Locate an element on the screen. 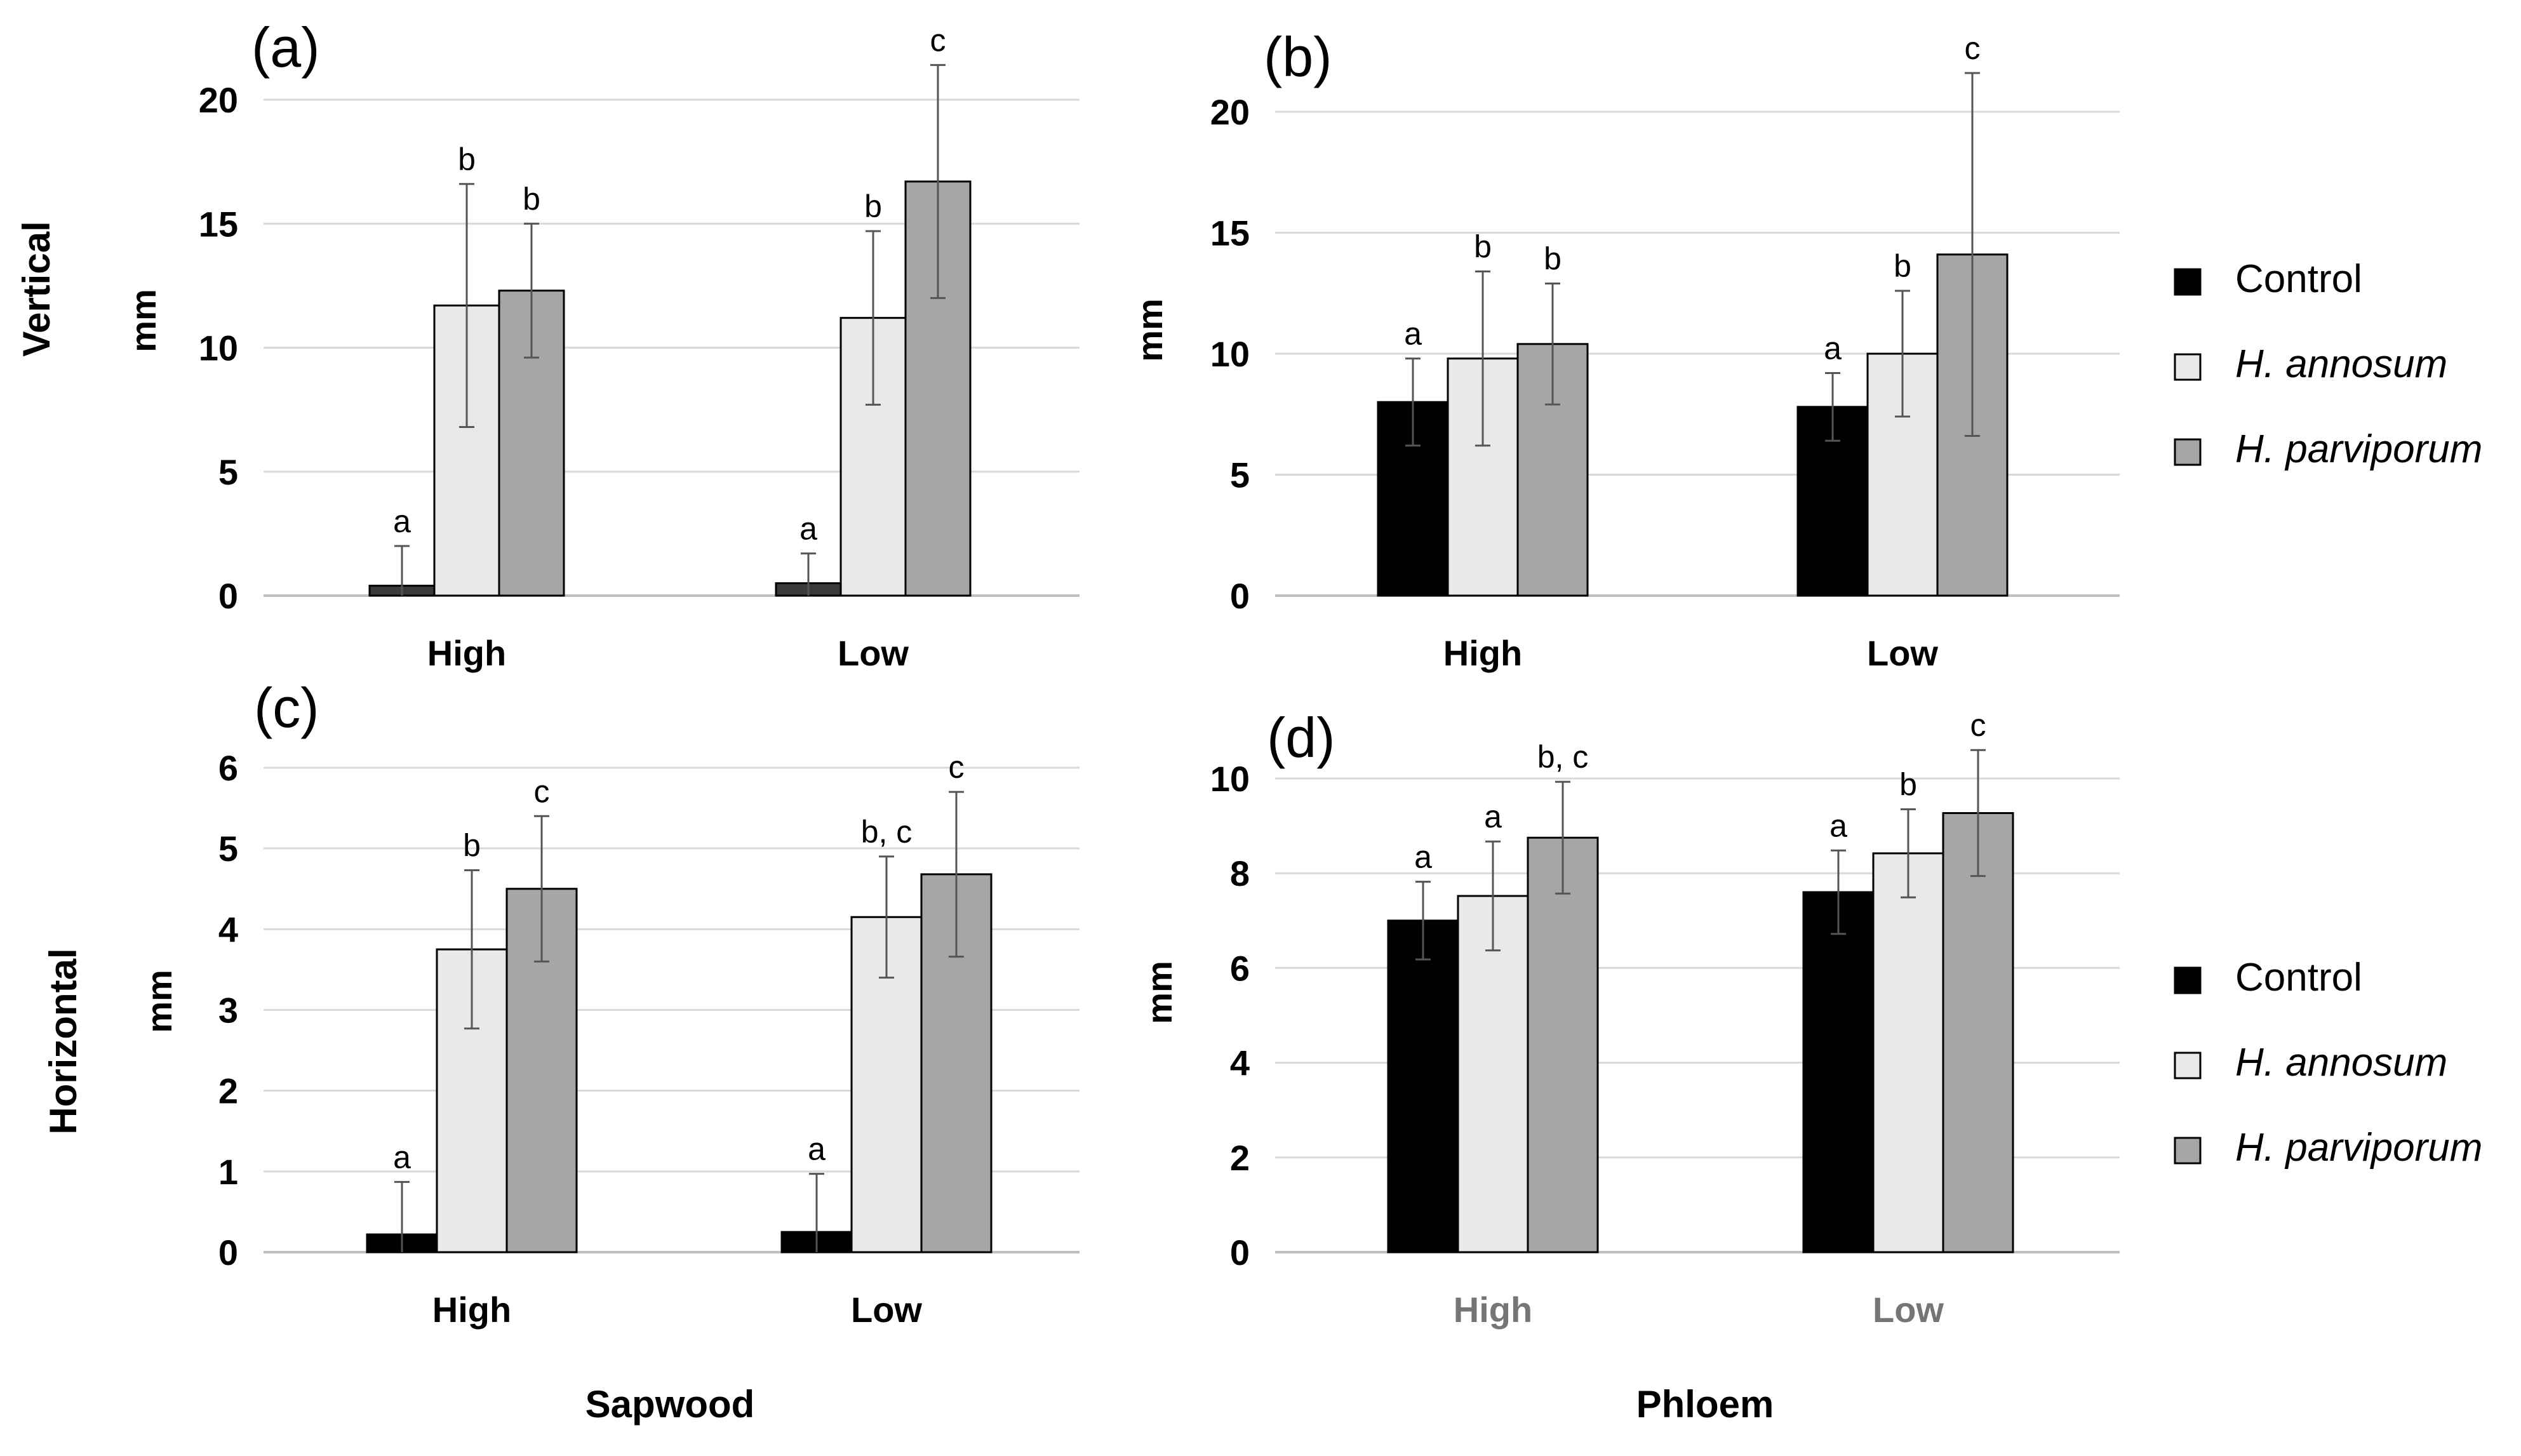 The width and height of the screenshot is (2521, 1456). legend-bottom: Control H. annosum H. parviporum is located at coordinates (2328, 1063).